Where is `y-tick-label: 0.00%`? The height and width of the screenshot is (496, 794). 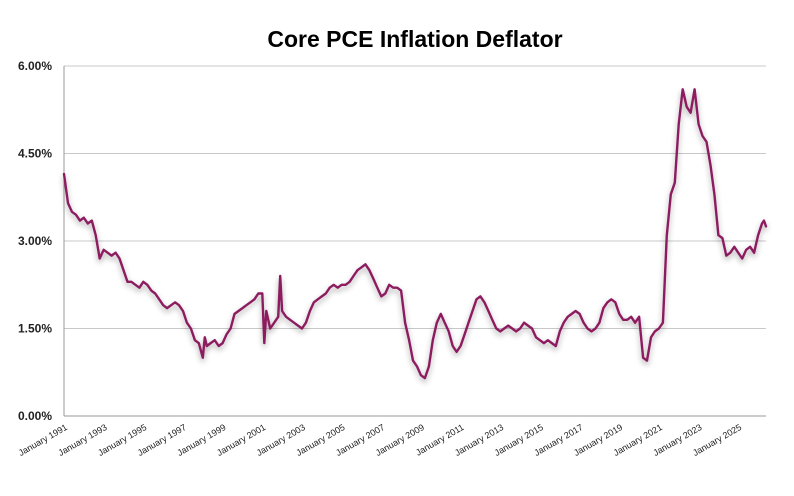 y-tick-label: 0.00% is located at coordinates (35, 416).